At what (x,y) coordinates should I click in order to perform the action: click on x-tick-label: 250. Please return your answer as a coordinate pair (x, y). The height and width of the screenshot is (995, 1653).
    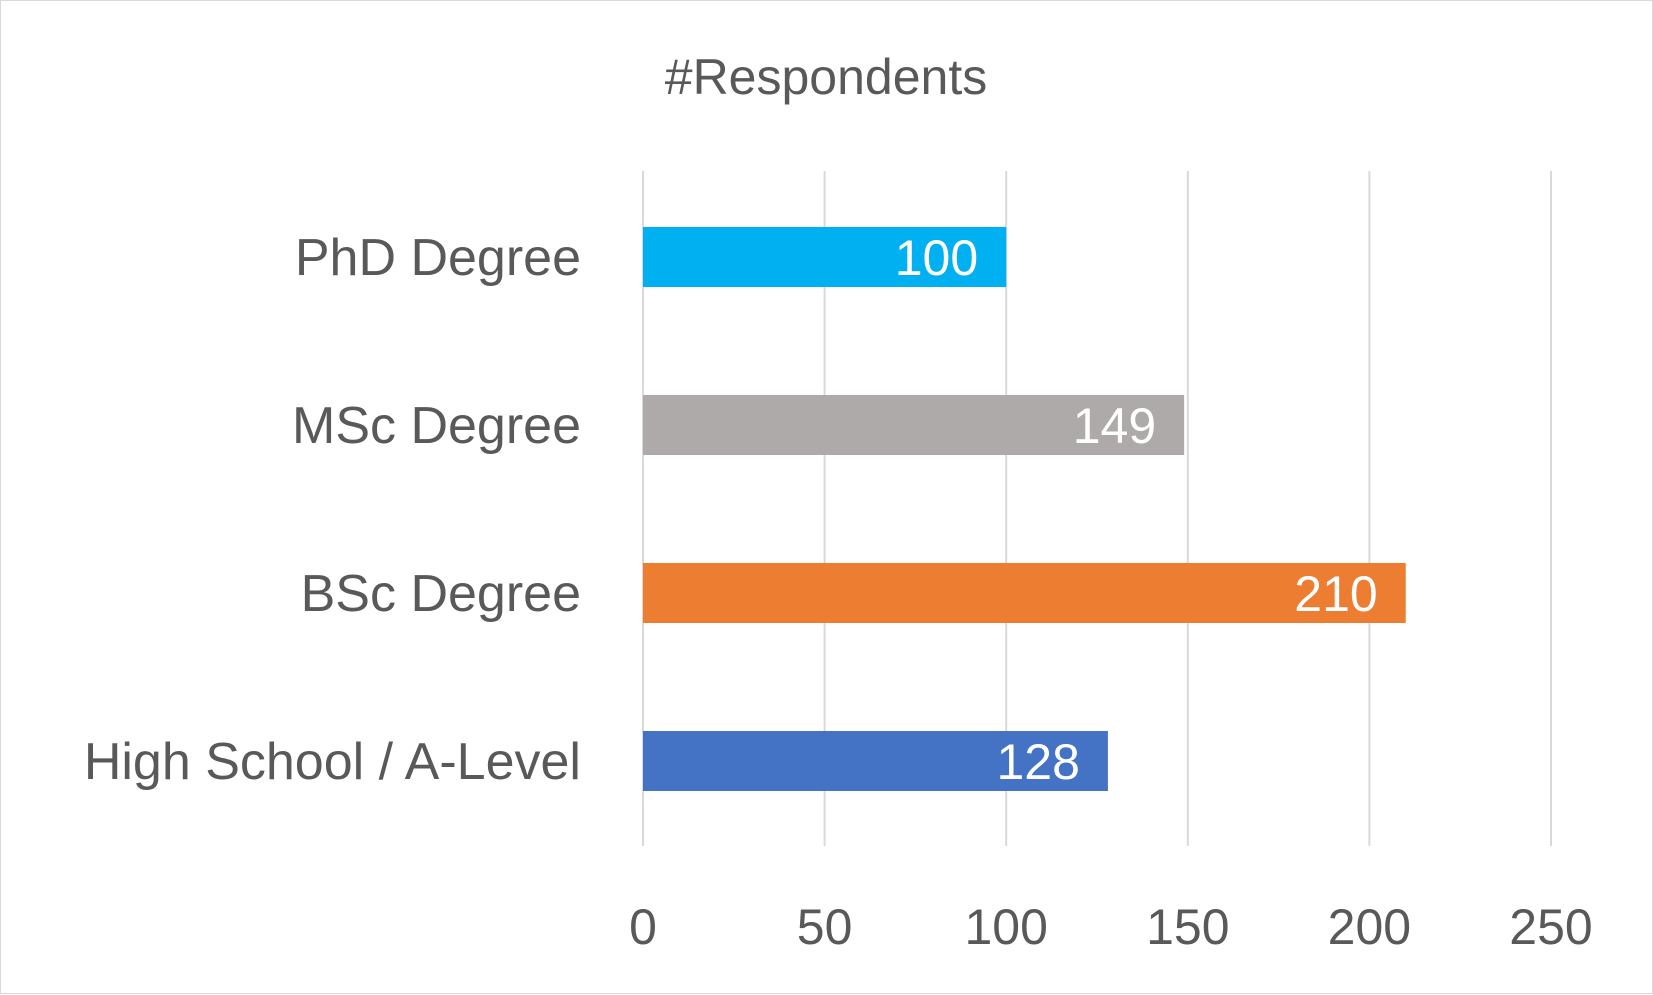
    Looking at the image, I should click on (1550, 927).